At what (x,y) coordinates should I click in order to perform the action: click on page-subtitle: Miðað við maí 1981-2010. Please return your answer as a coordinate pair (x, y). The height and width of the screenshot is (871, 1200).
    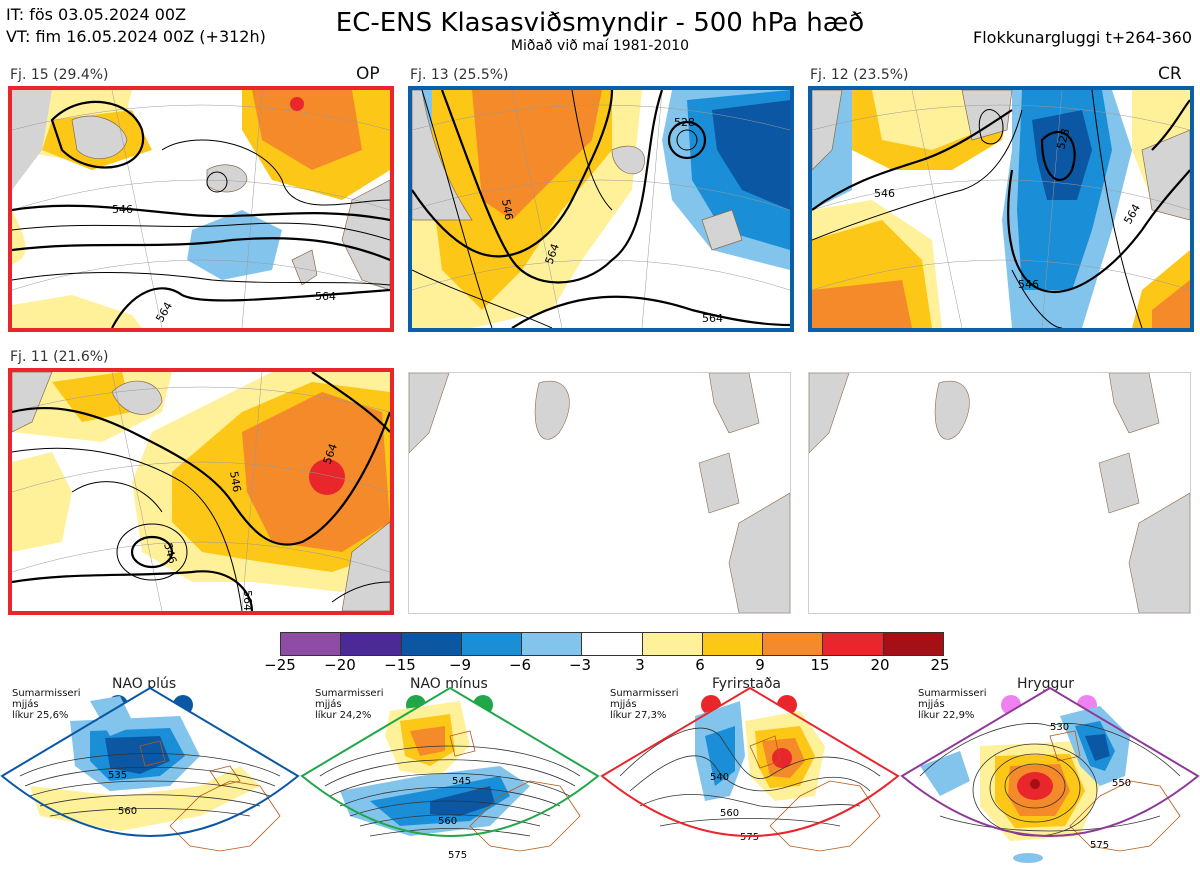
    Looking at the image, I should click on (600, 46).